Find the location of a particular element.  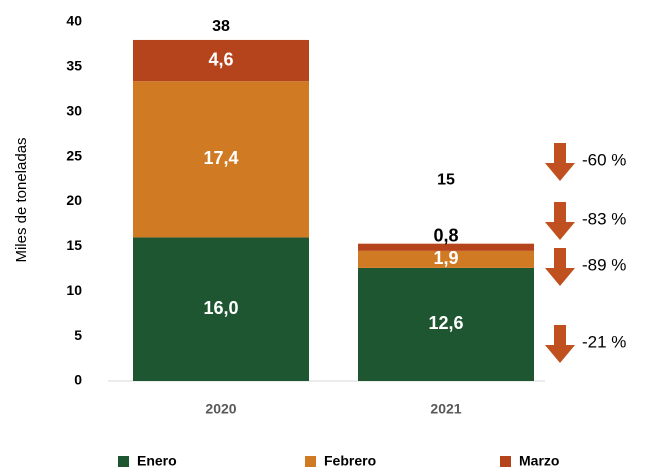

annotation: -60 % is located at coordinates (604, 159).